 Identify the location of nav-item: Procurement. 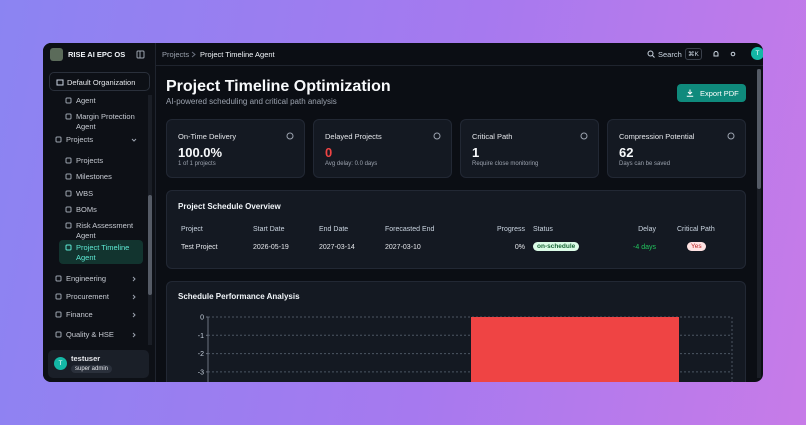
(87, 296).